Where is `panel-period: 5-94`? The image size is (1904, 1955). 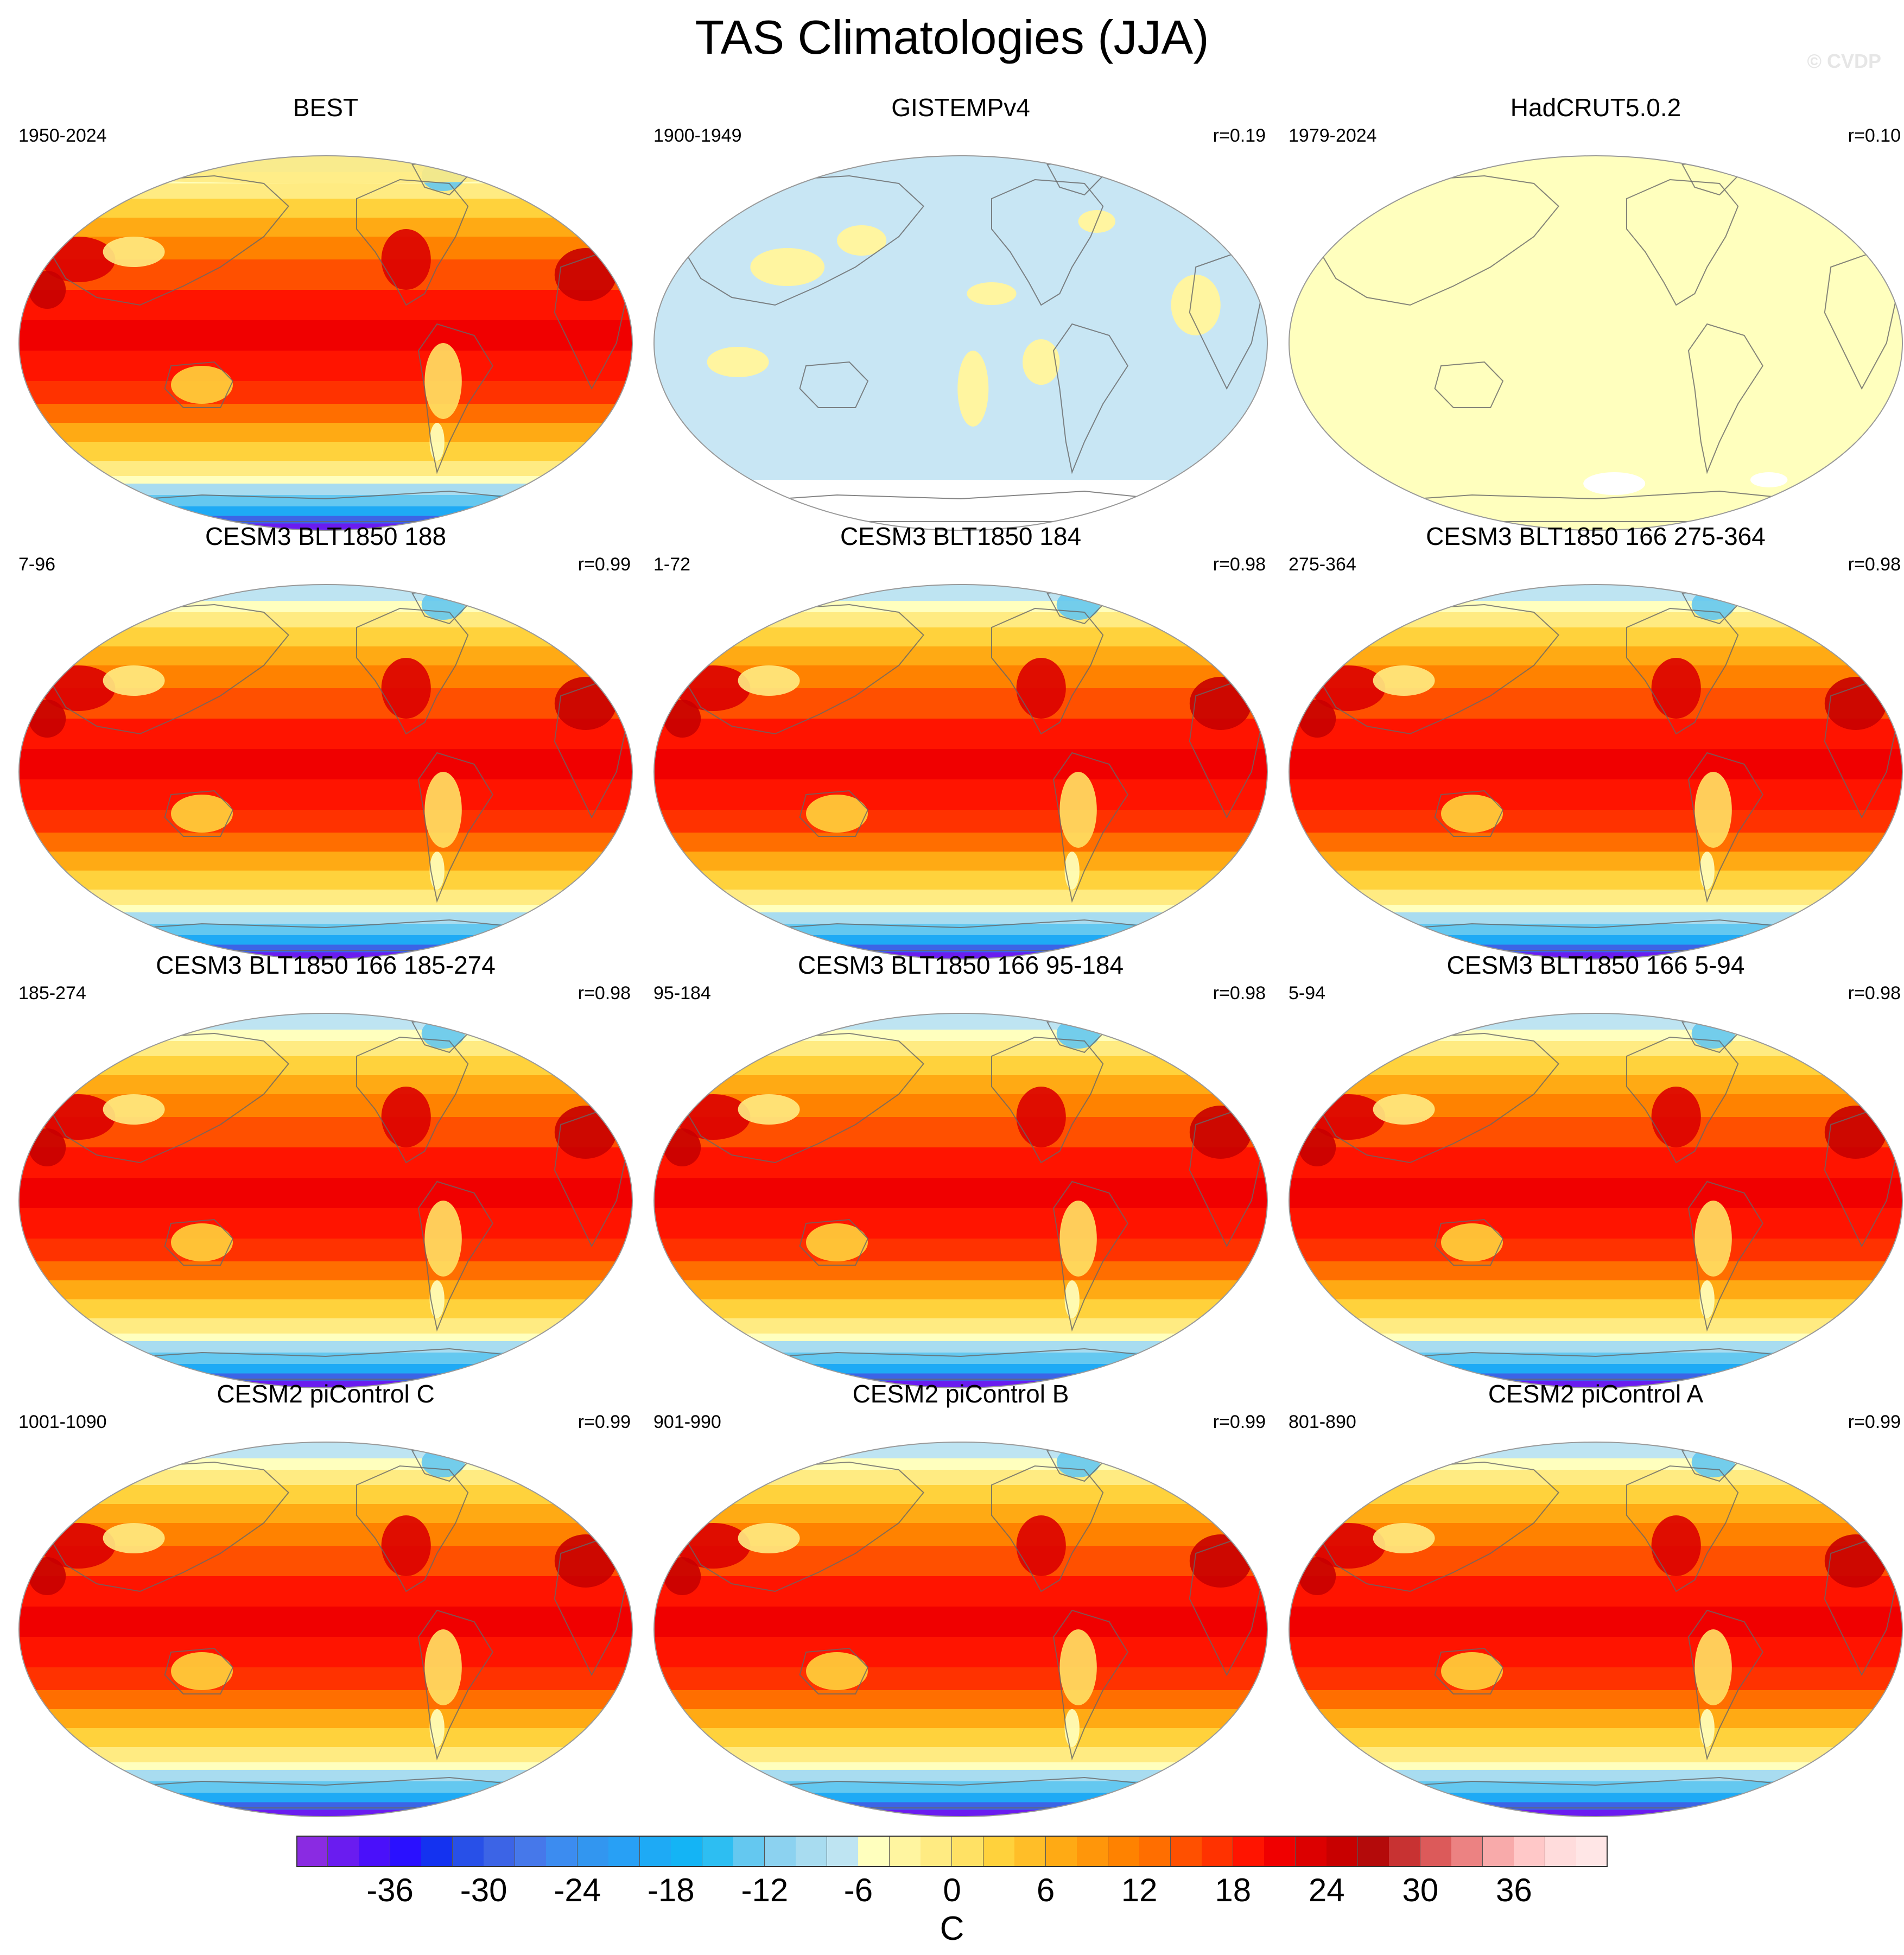
panel-period: 5-94 is located at coordinates (1307, 993).